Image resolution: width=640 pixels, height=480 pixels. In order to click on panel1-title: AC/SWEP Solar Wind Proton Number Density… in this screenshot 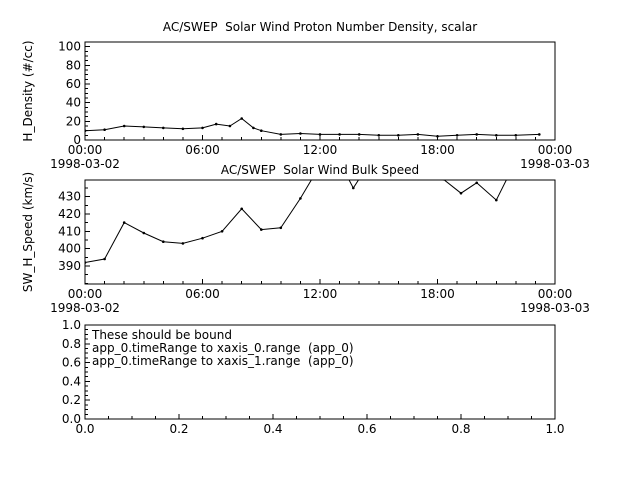, I will do `click(320, 27)`.